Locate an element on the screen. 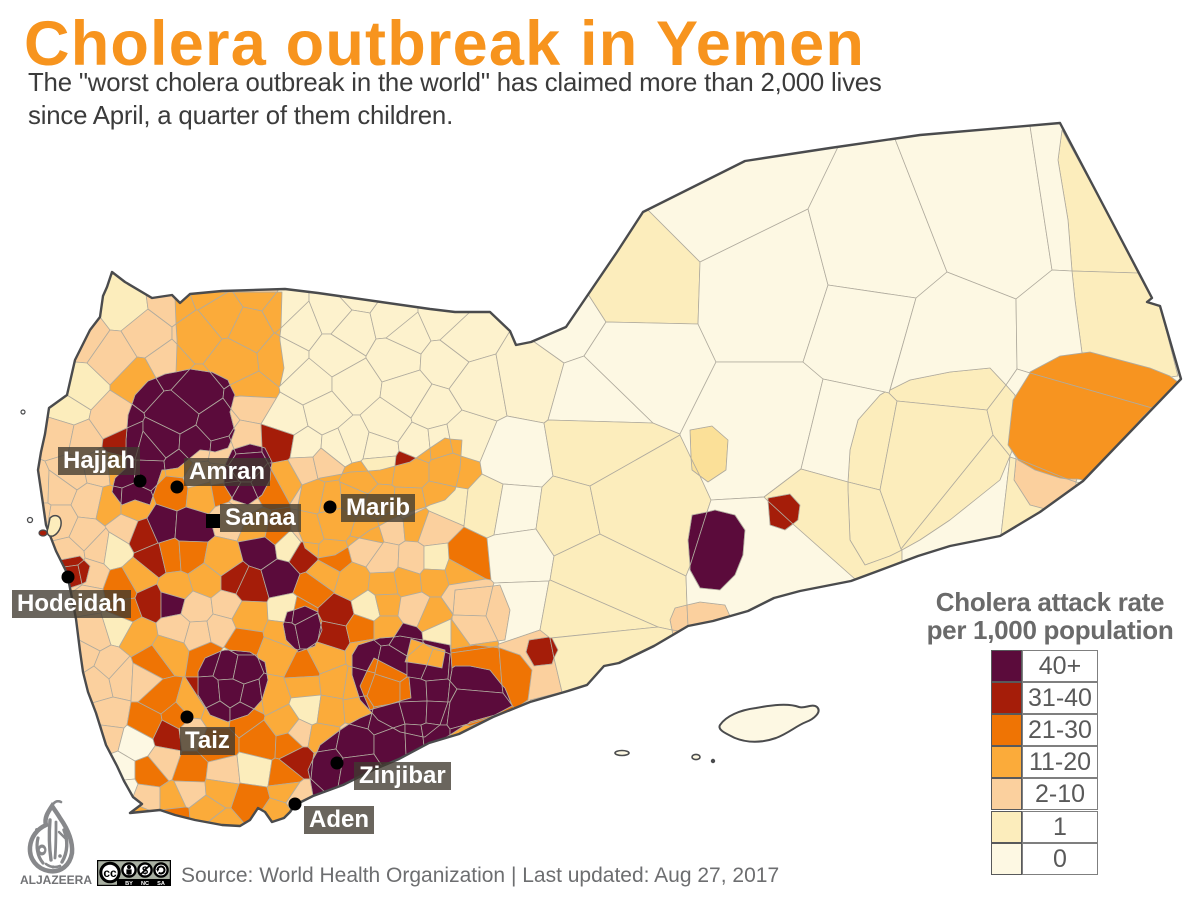 The width and height of the screenshot is (1200, 900). svg-text: NC is located at coordinates (145, 883).